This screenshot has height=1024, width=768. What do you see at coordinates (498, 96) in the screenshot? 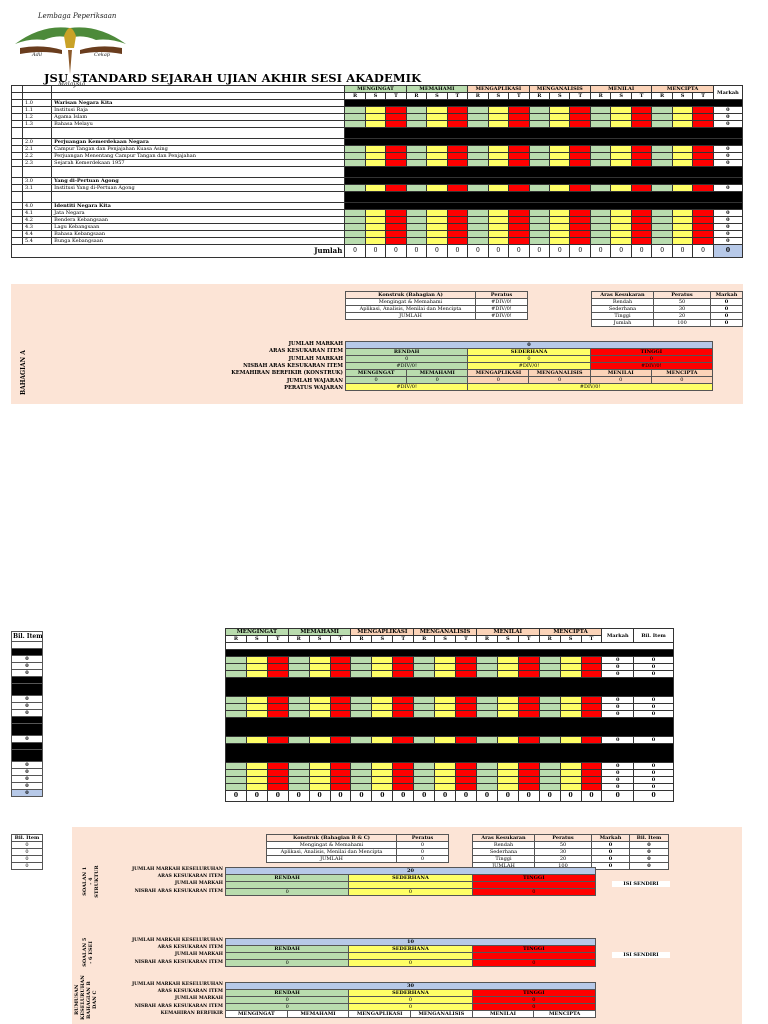
I see `rst-label: S` at bounding box center [498, 96].